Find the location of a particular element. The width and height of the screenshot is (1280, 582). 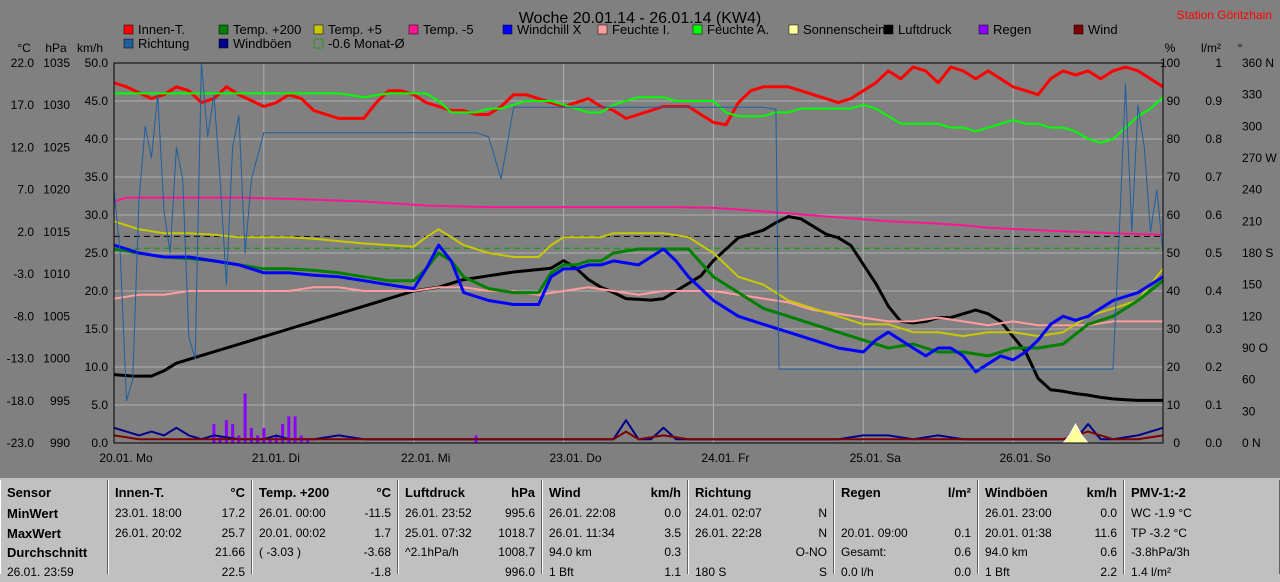

hpa-tick-label: 990 is located at coordinates (60, 443).